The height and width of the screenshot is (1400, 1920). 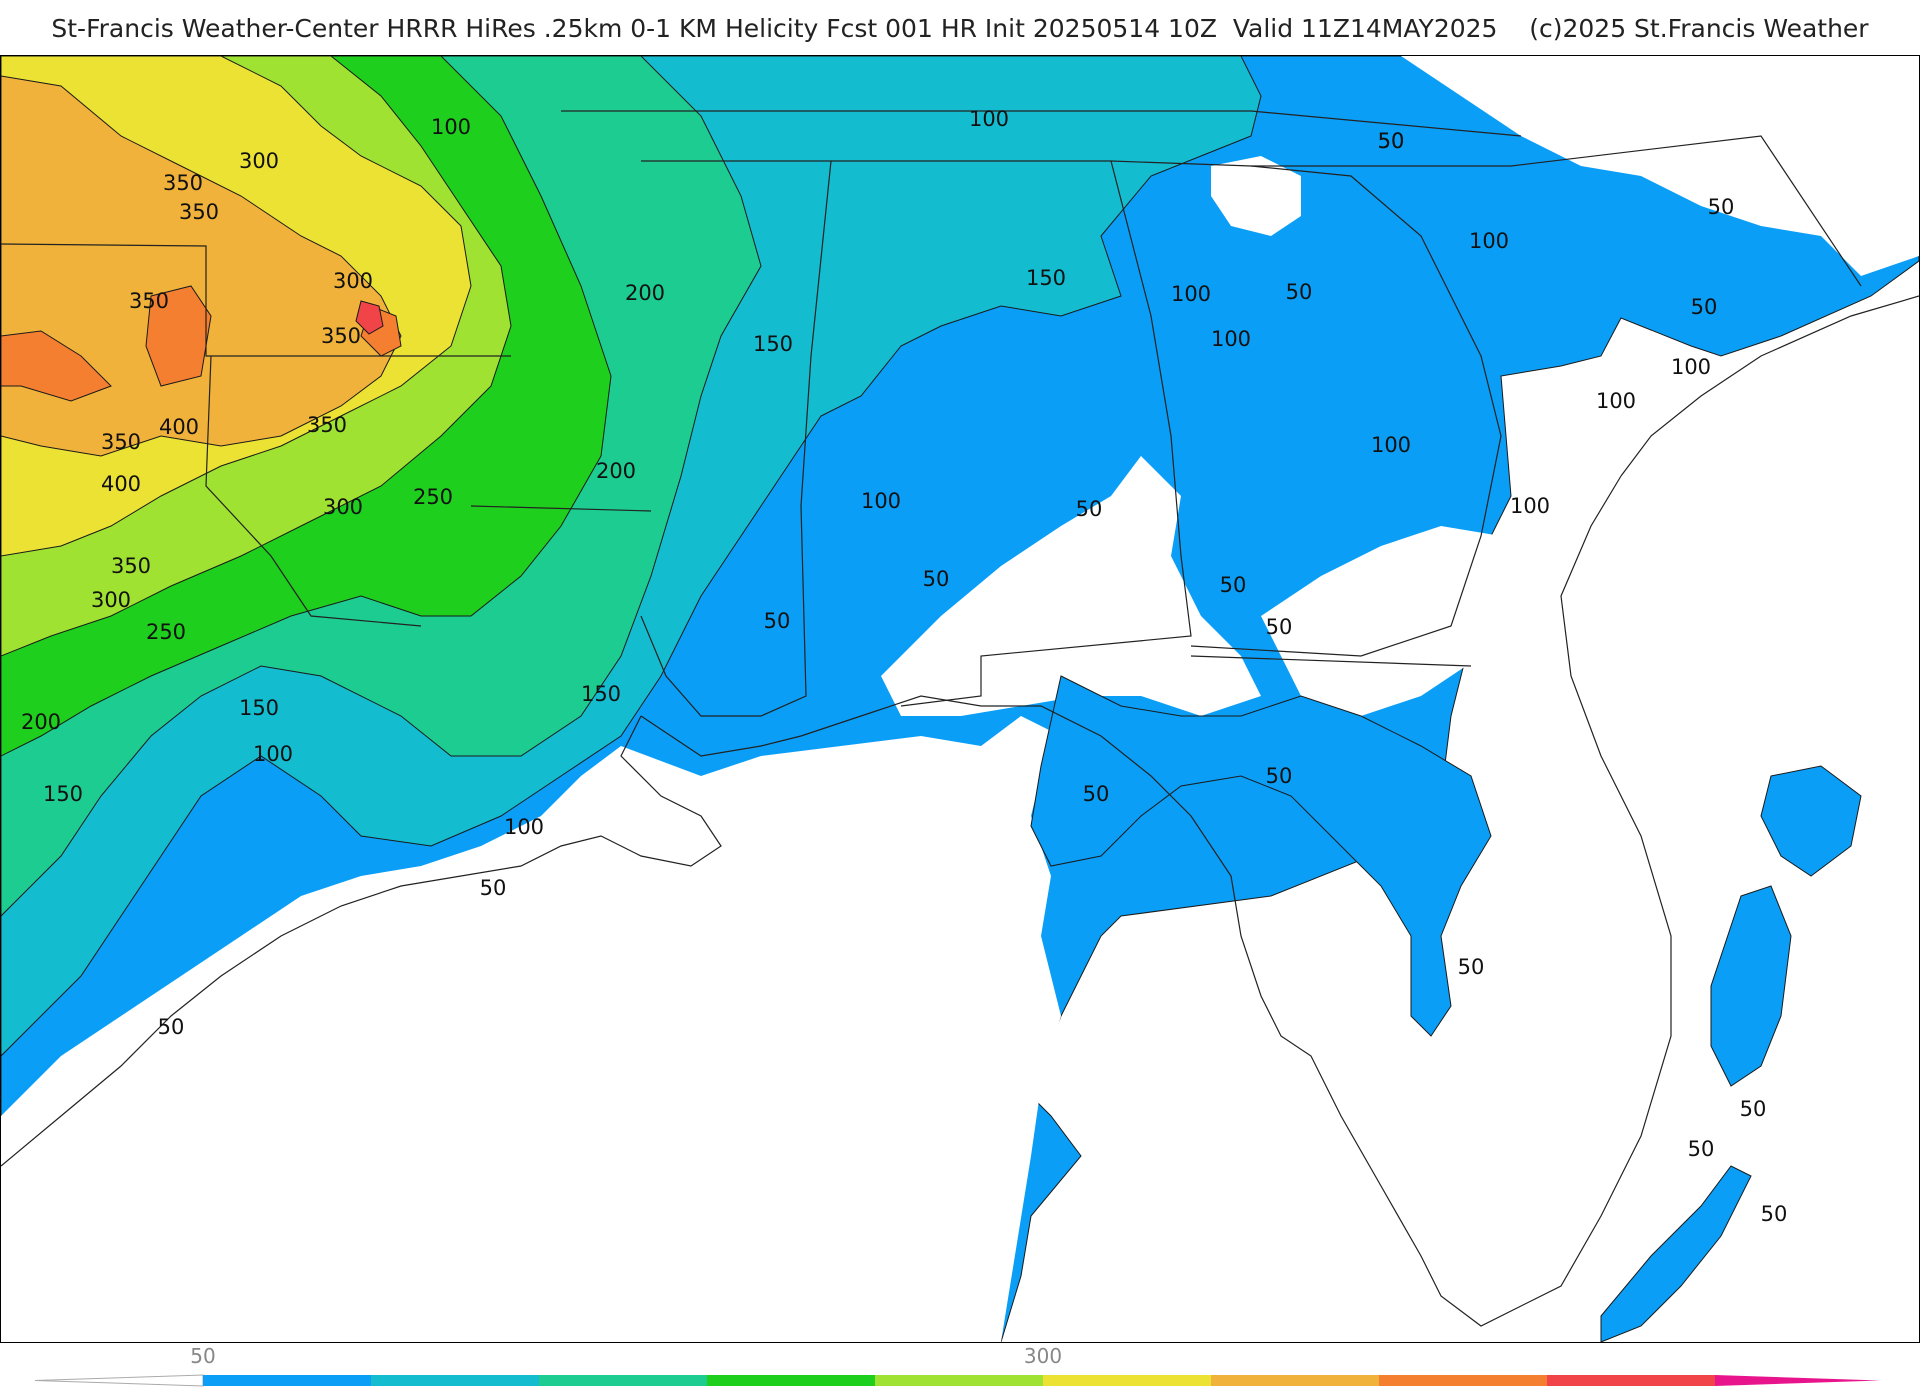 I want to click on clear-patch-alga, so click(x=1071, y=586).